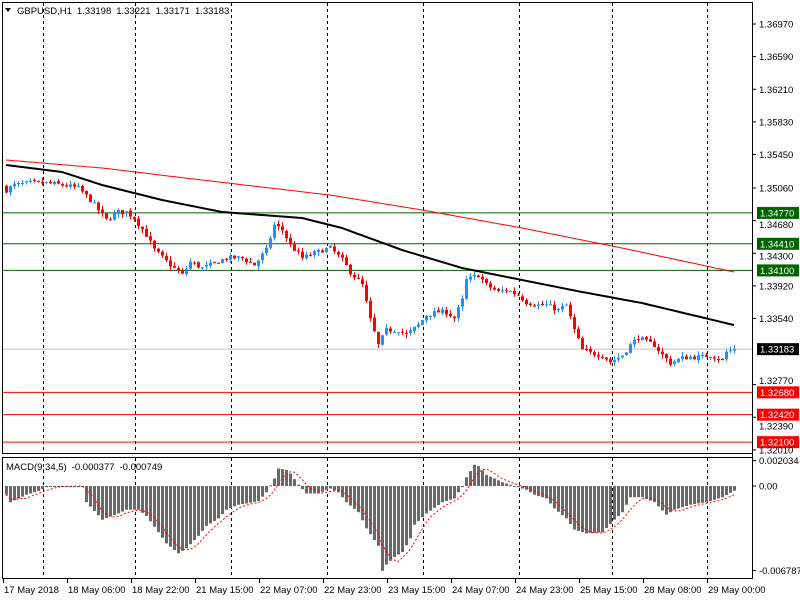  Describe the element at coordinates (93, 467) in the screenshot. I see `macd-main-value: -0.000377` at that location.